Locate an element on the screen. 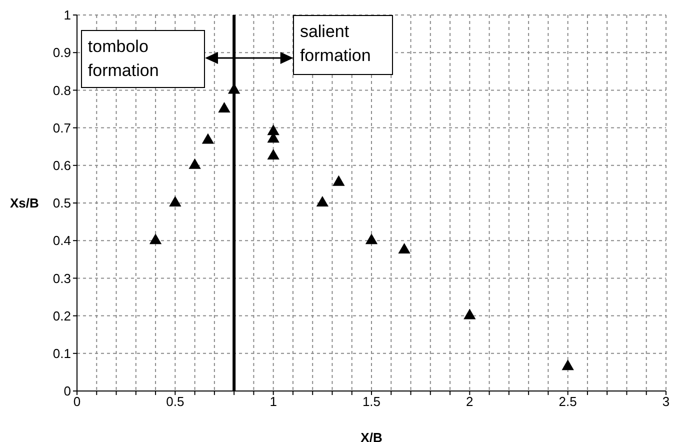 Image resolution: width=680 pixels, height=442 pixels. x-tick-label: 1.5 is located at coordinates (371, 402).